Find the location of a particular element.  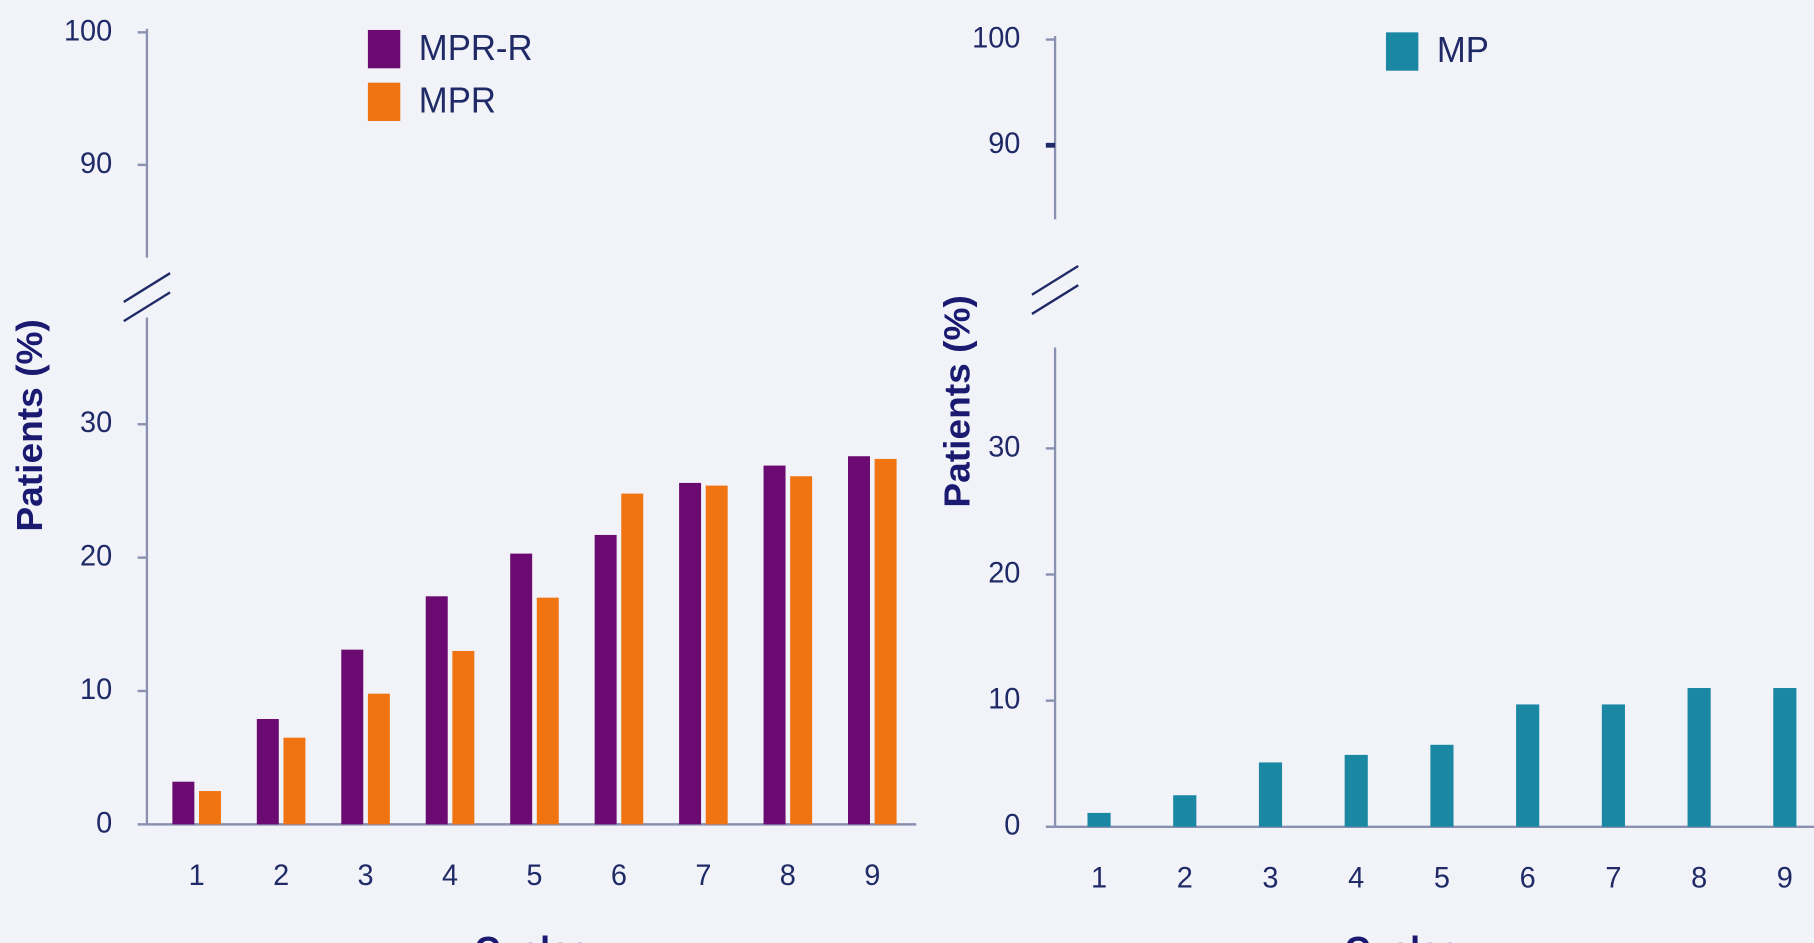

legend-label: MPR is located at coordinates (457, 101).